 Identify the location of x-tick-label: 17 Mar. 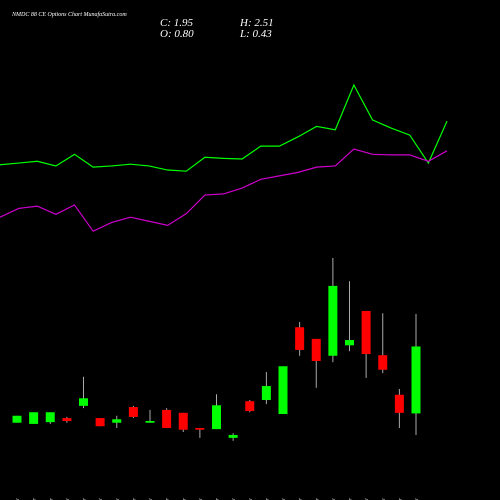
(35, 499).